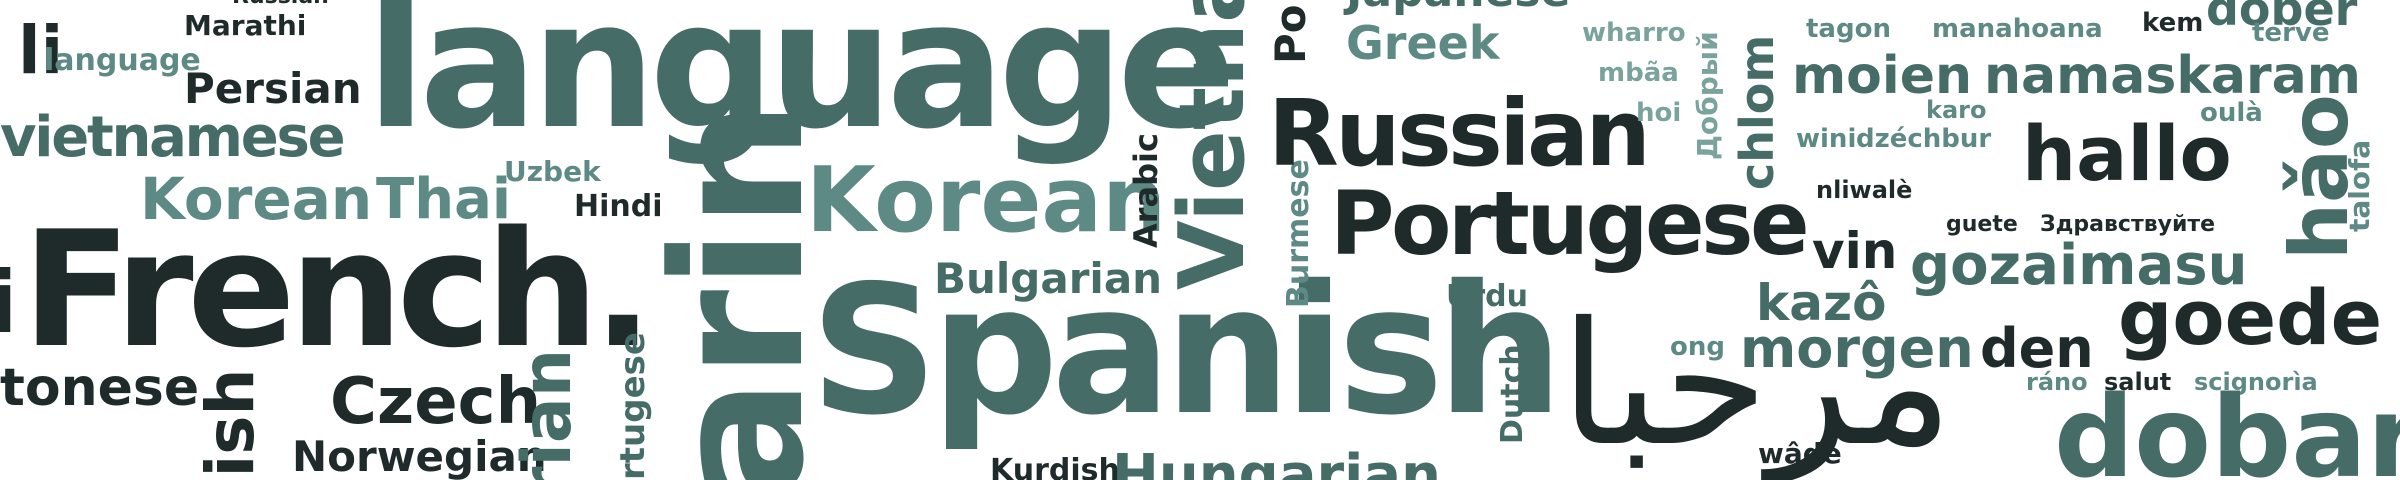 The height and width of the screenshot is (480, 2400). Describe the element at coordinates (2256, 382) in the screenshot. I see `word-scignoria: scignorìa` at that location.